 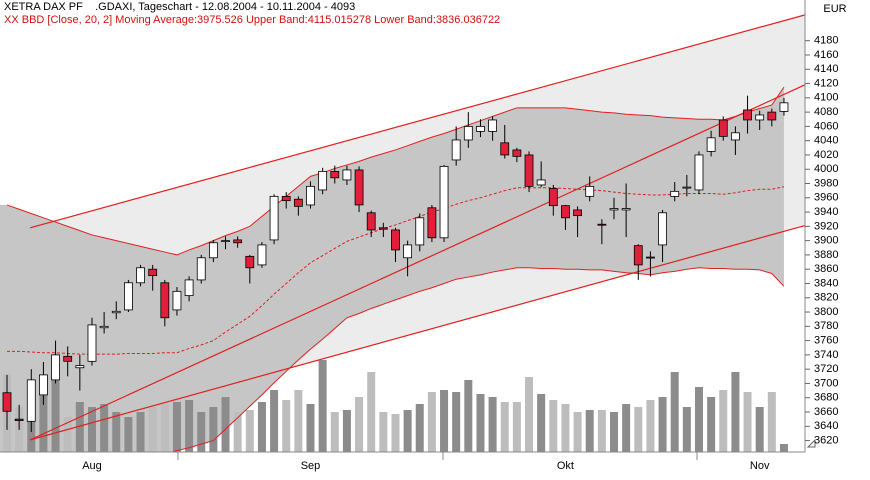 I want to click on y-tick-label: 3960, so click(x=826, y=198).